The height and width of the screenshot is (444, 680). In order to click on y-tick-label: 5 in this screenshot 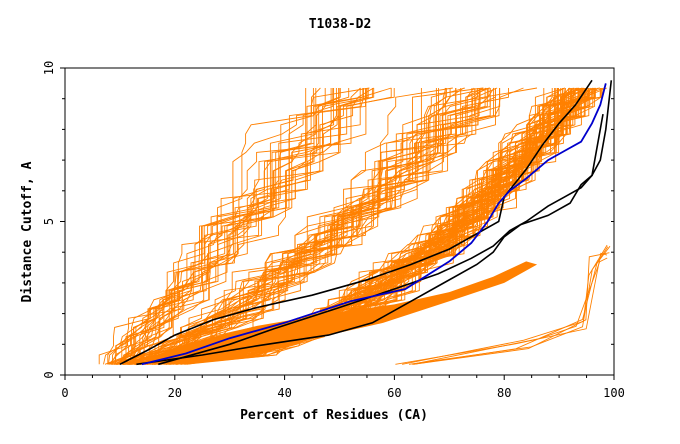, I will do `click(49, 221)`.